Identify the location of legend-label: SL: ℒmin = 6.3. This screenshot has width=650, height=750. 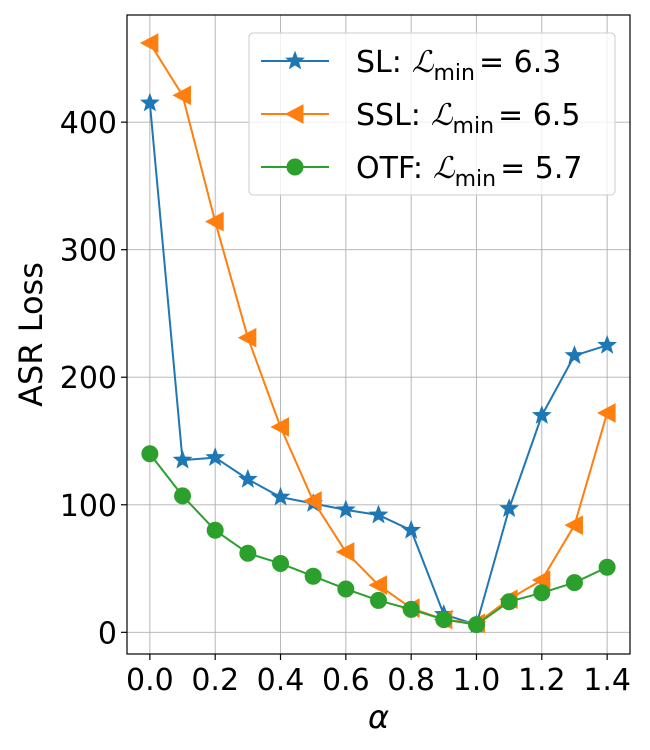
(458, 65).